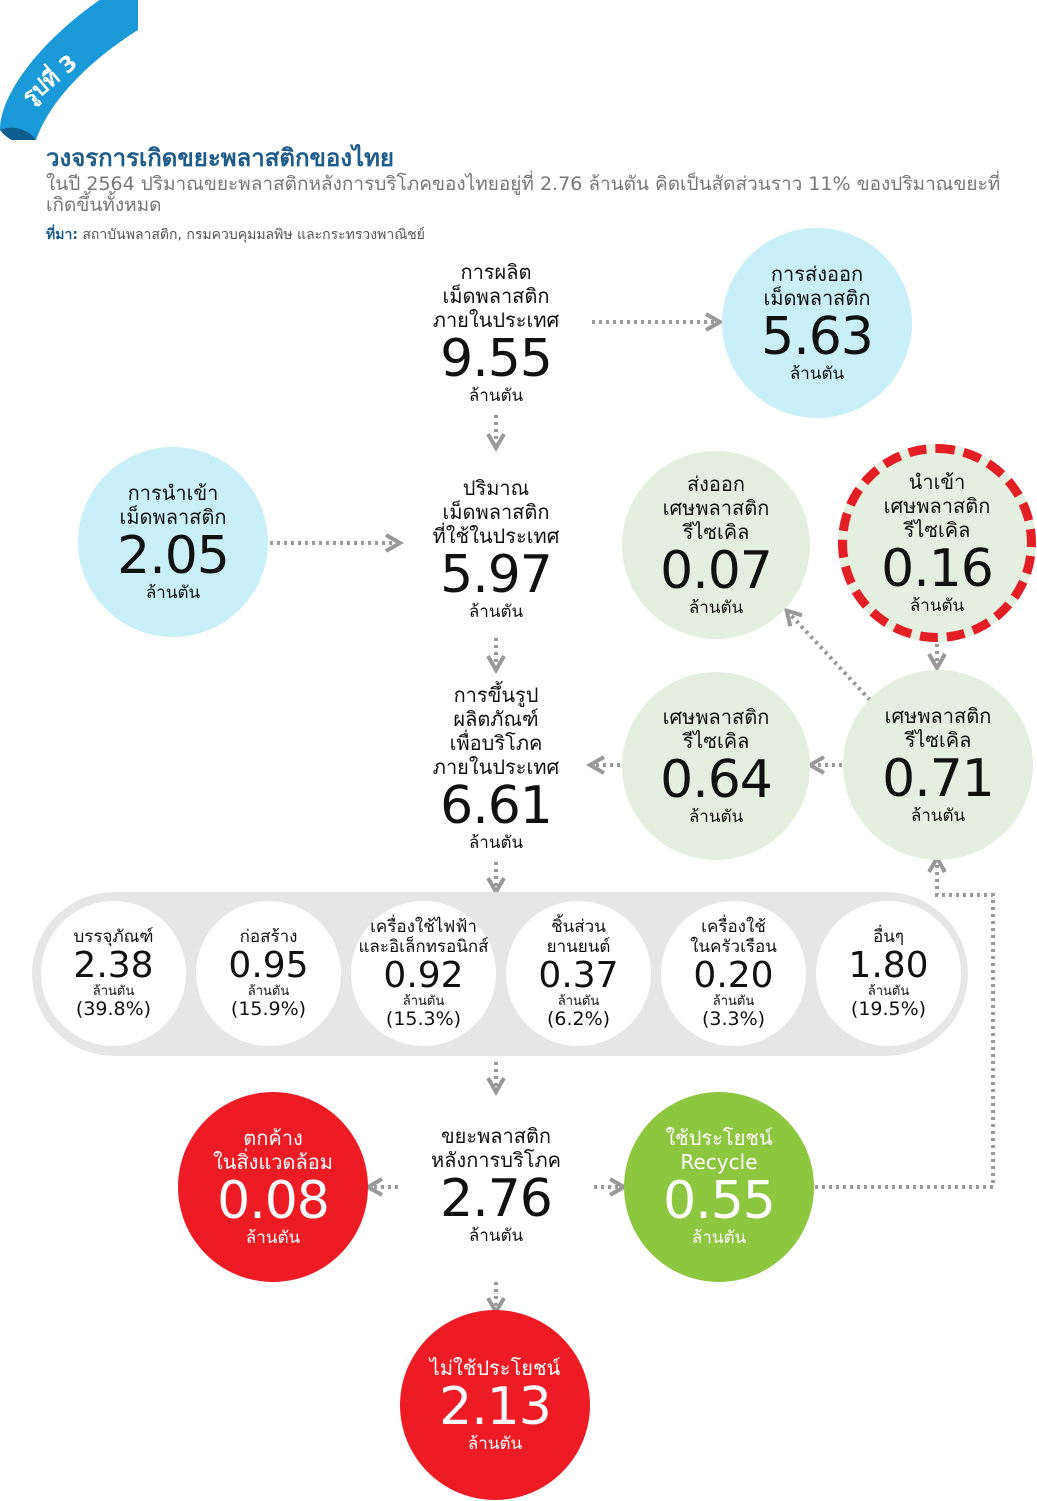 The width and height of the screenshot is (1037, 1501). I want to click on node-import-scrap: นำเข้า เศษพลาสติก รีไซเคิล 0.16 ล้านตัน, so click(937, 543).